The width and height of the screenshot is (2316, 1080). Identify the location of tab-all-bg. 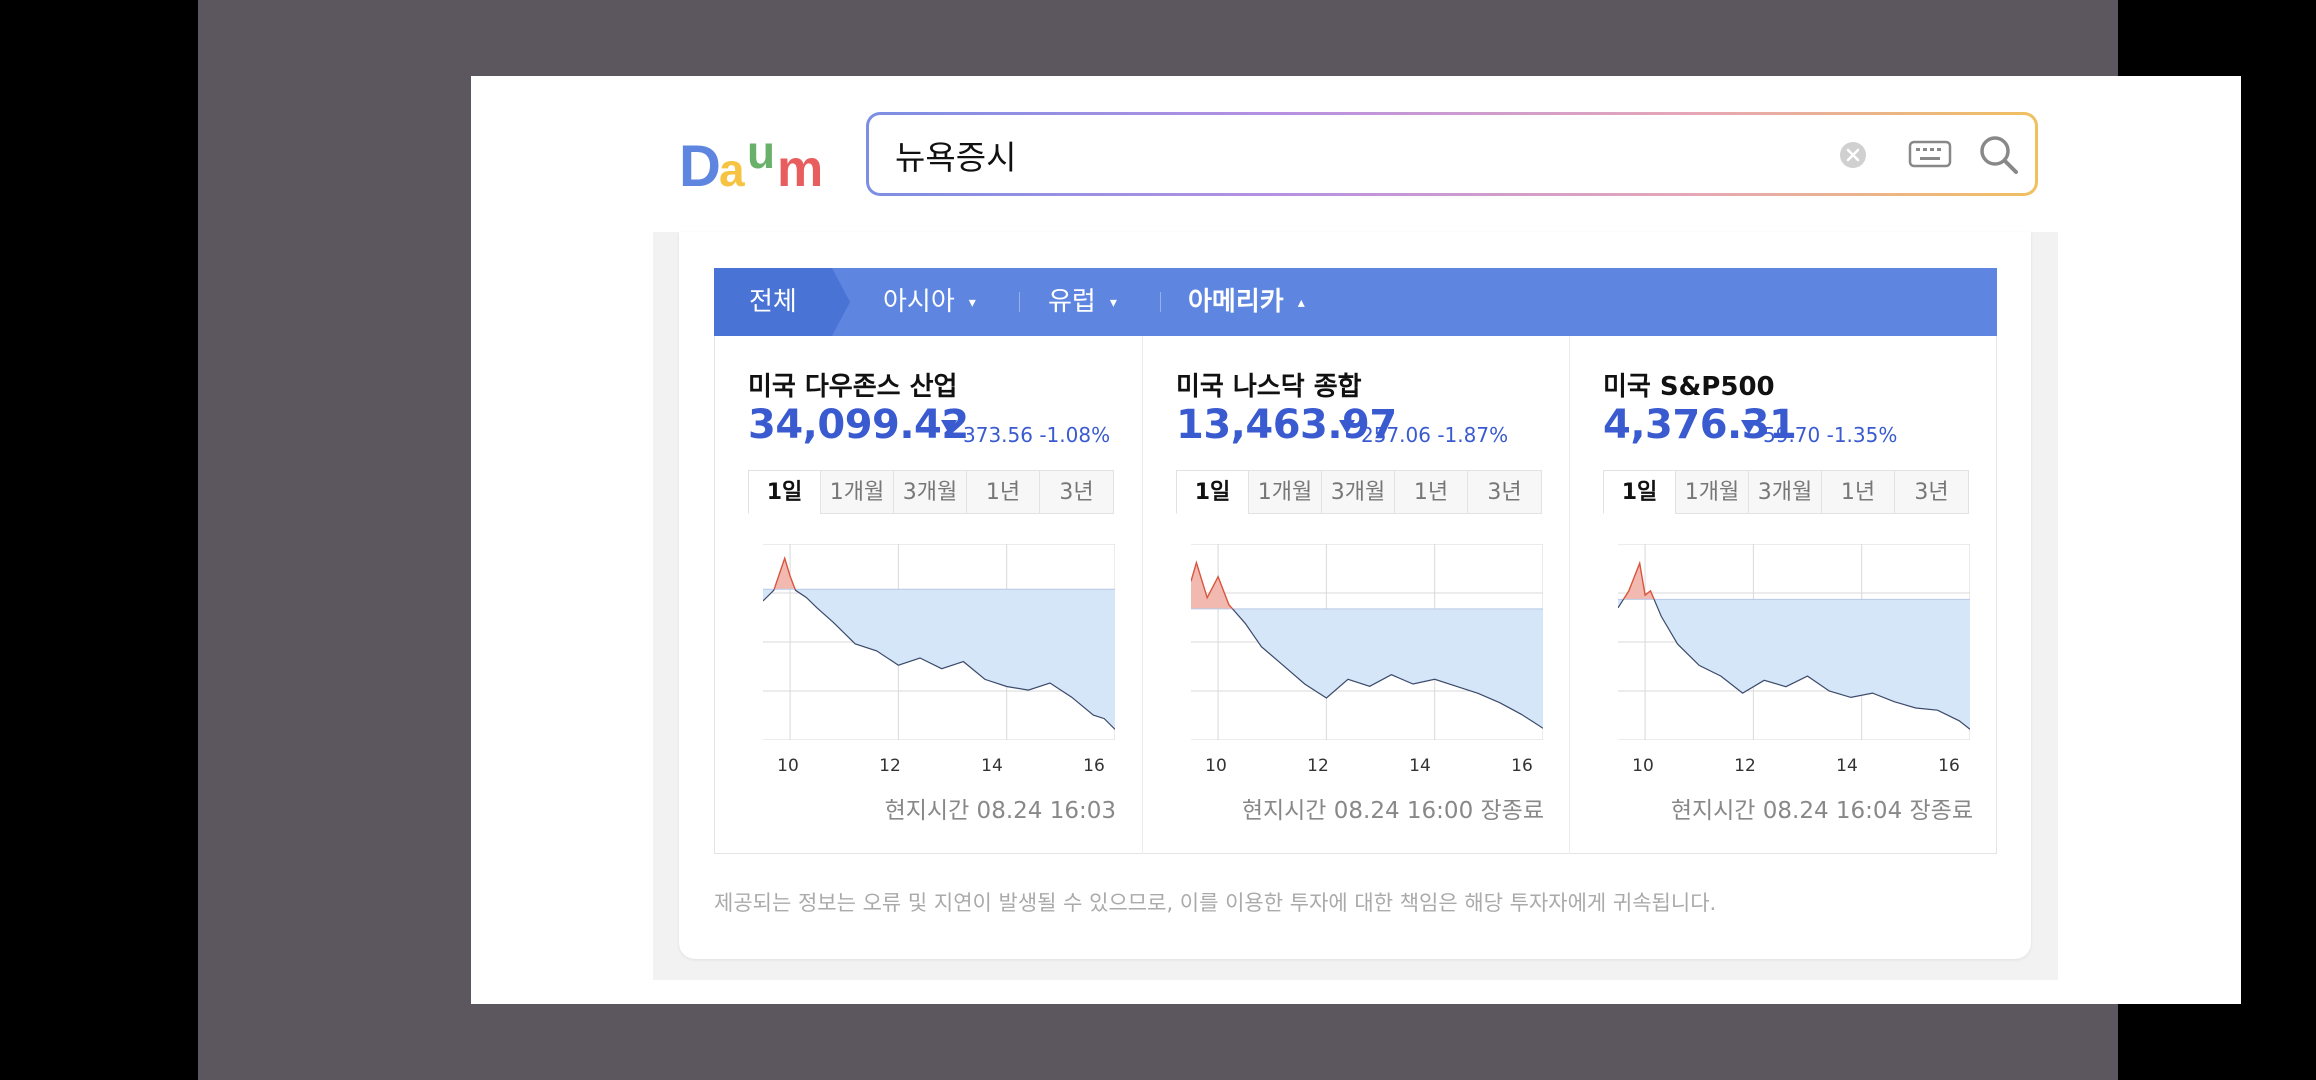
(782, 302).